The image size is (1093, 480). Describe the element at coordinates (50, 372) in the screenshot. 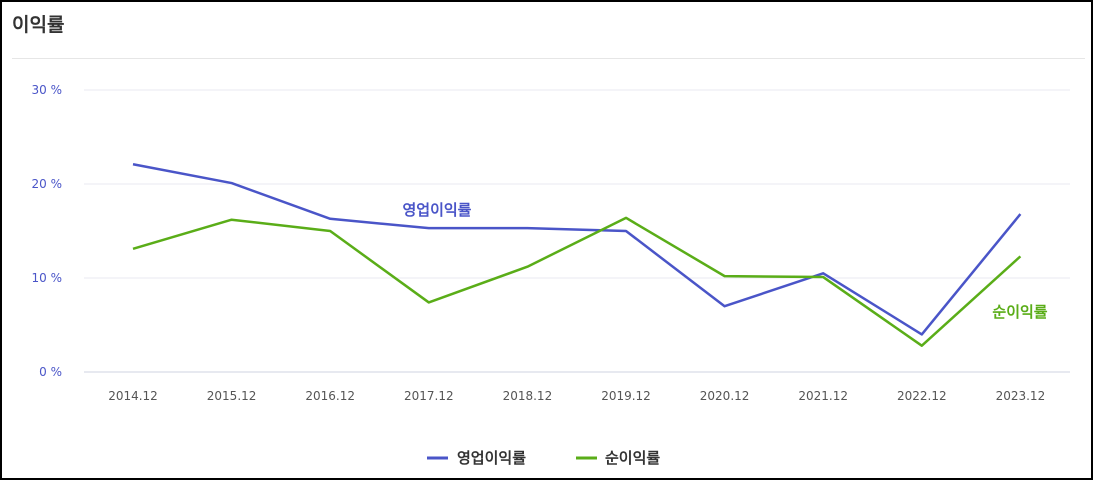

I see `y-tick-label: 0 %` at that location.